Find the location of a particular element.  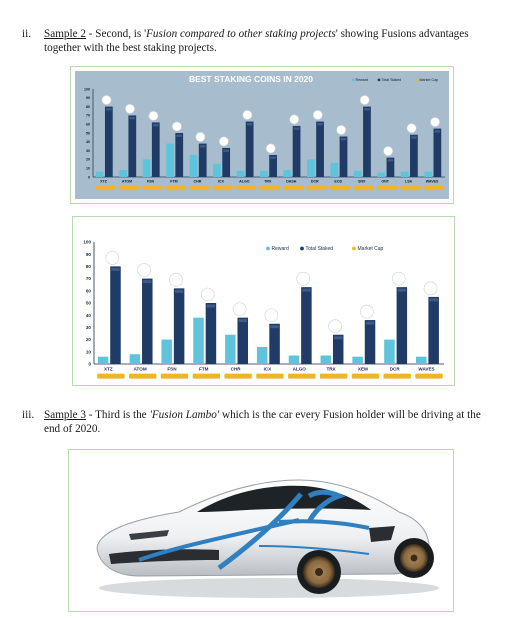

x-tick-label-xtz: XTZ is located at coordinates (108, 369).